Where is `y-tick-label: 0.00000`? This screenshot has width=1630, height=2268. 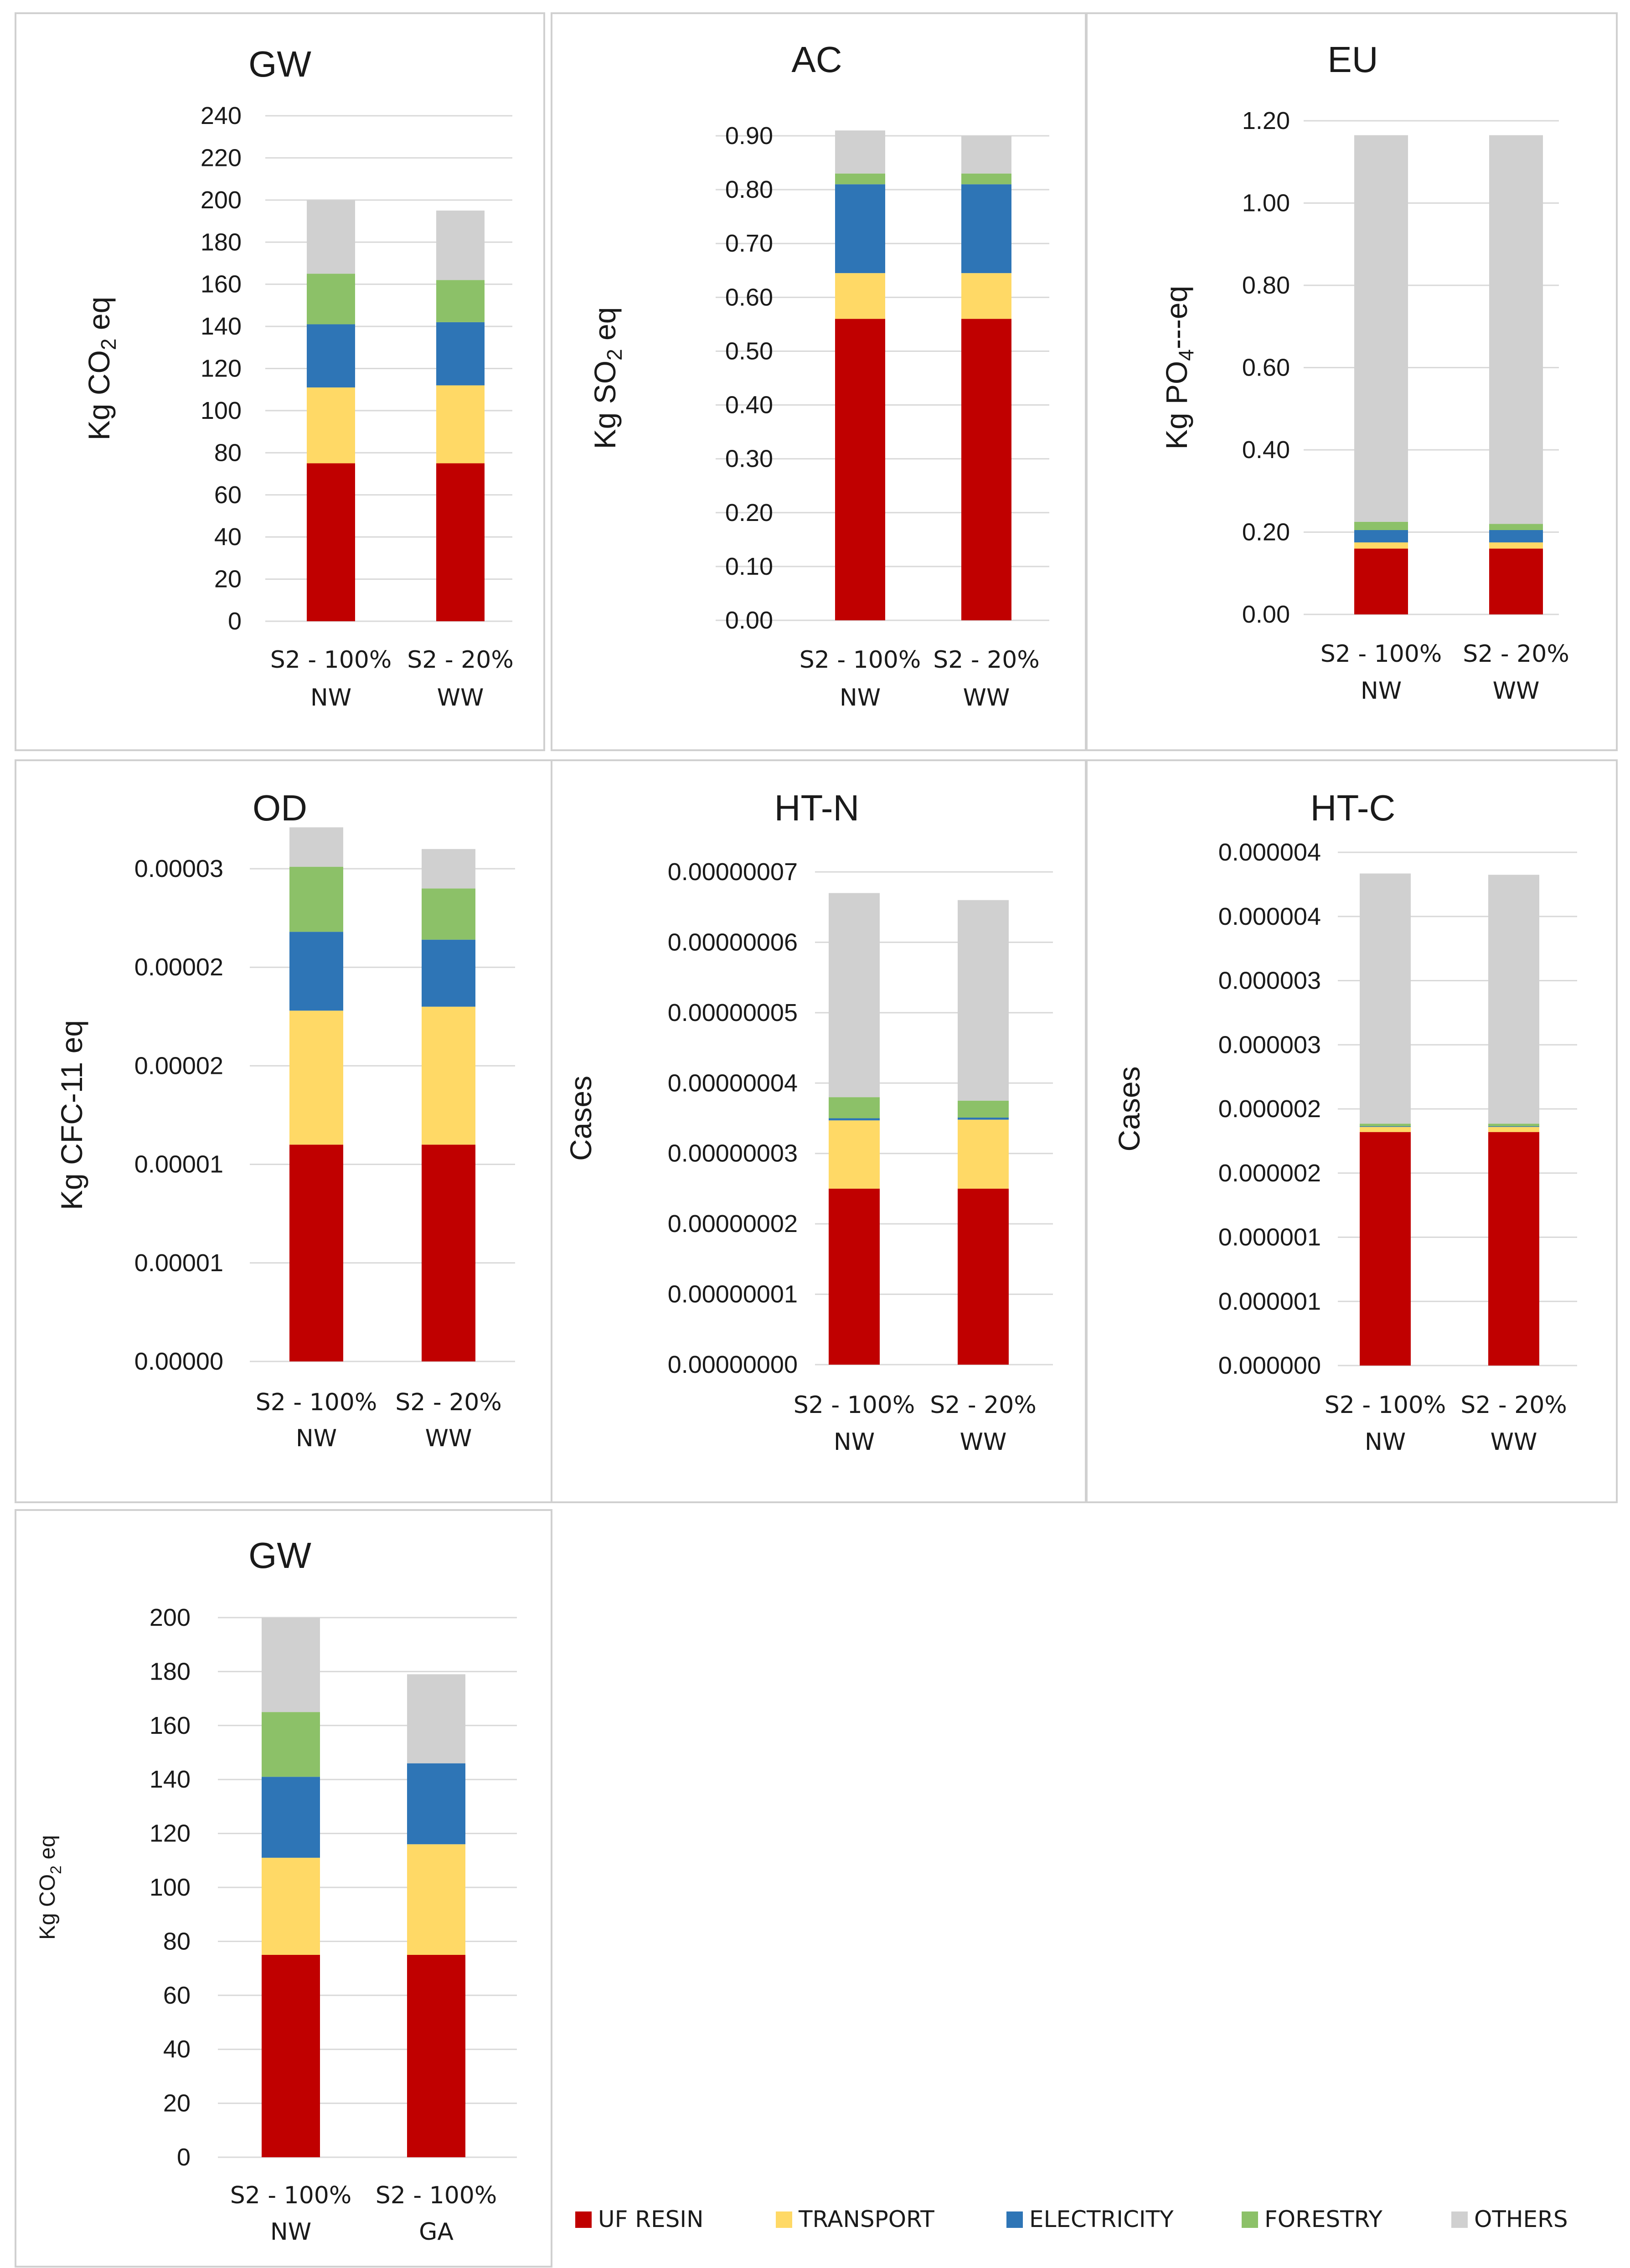 y-tick-label: 0.00000 is located at coordinates (178, 1361).